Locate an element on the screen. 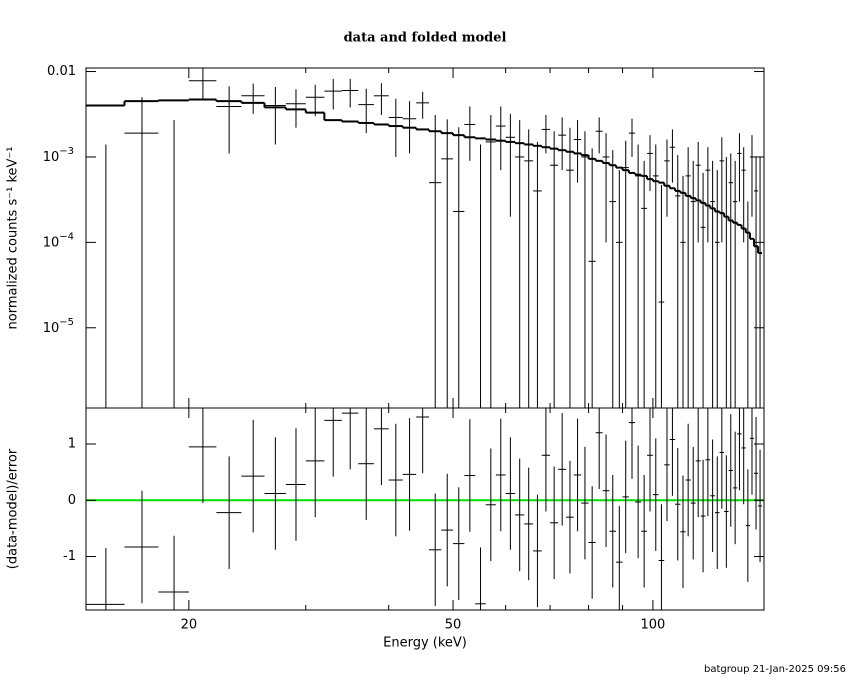 The width and height of the screenshot is (850, 680). y-tick-label: 10⁻⁵ is located at coordinates (58, 326).